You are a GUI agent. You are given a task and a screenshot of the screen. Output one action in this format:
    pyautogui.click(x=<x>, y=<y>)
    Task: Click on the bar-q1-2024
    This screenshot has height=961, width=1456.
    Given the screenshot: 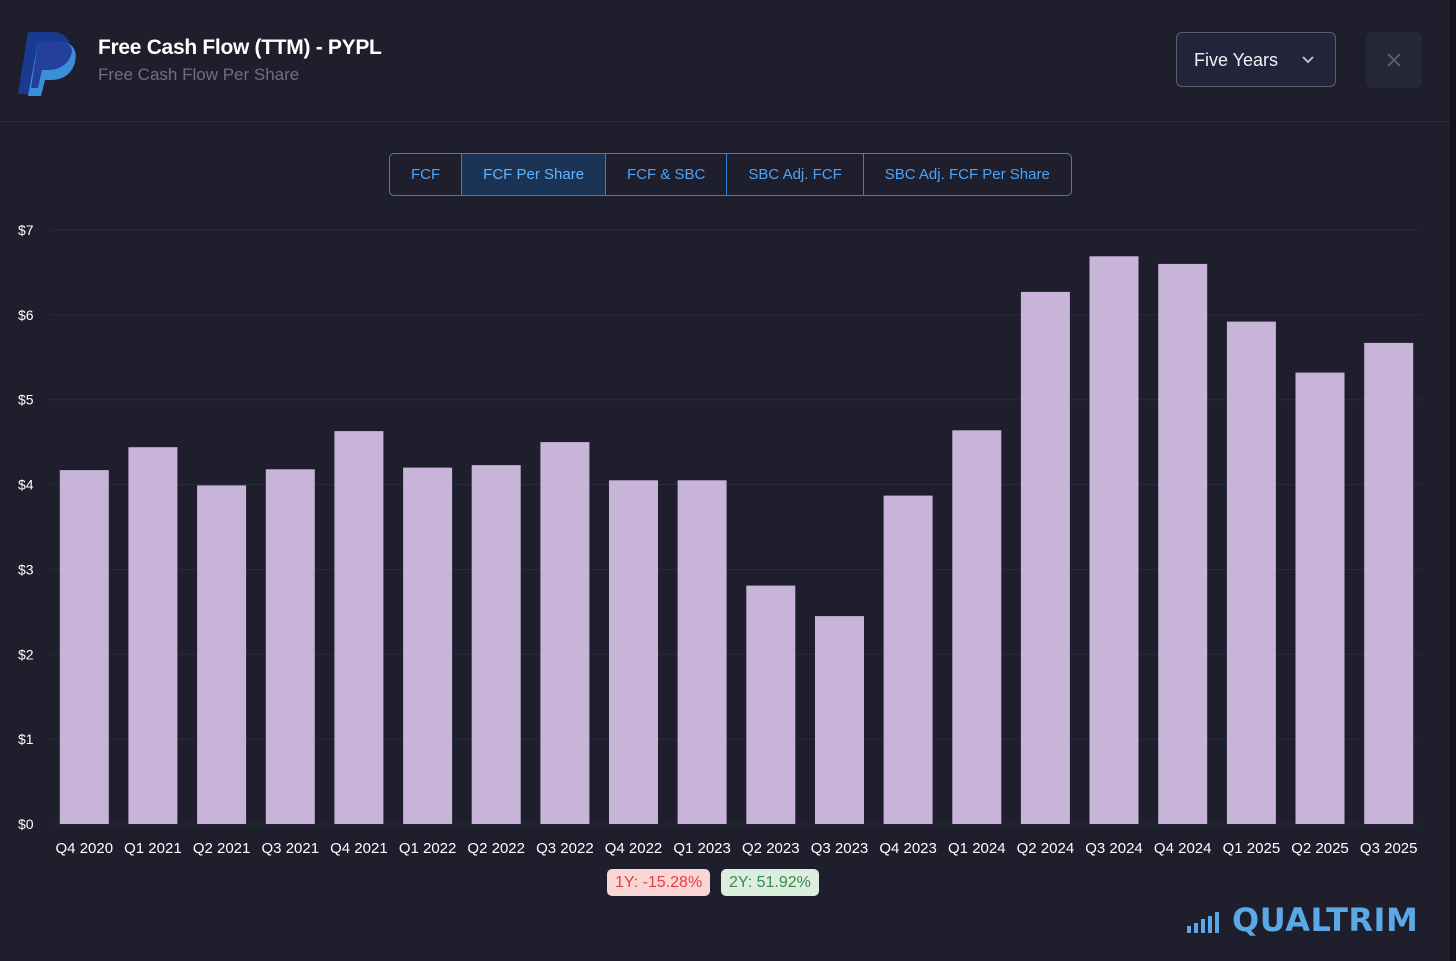 What is the action you would take?
    pyautogui.click(x=977, y=627)
    